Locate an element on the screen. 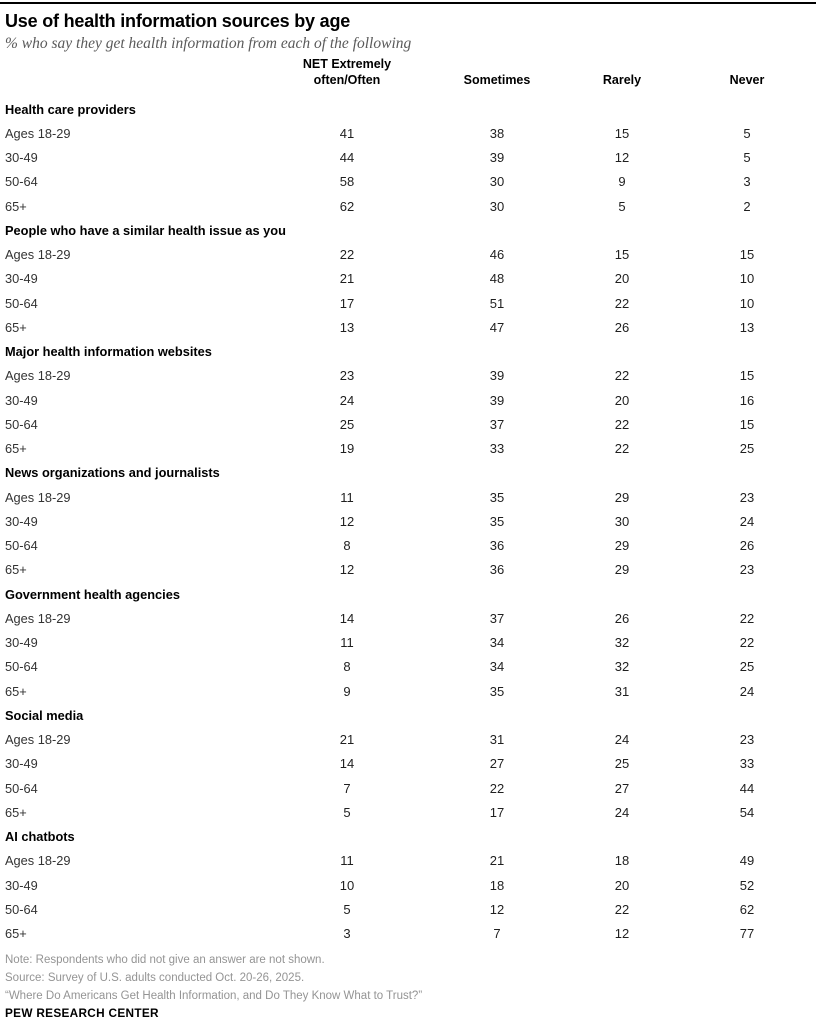 The width and height of the screenshot is (816, 1023). value-cell: 30 is located at coordinates (497, 182).